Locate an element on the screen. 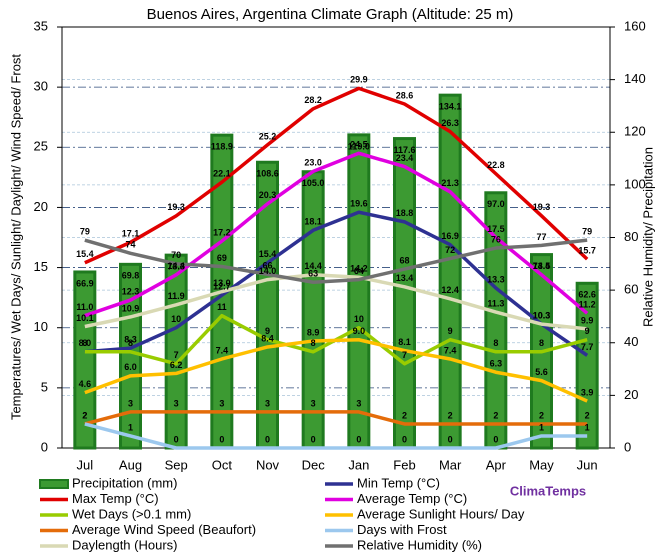 This screenshot has width=661, height=558. data-label: 11 is located at coordinates (222, 307).